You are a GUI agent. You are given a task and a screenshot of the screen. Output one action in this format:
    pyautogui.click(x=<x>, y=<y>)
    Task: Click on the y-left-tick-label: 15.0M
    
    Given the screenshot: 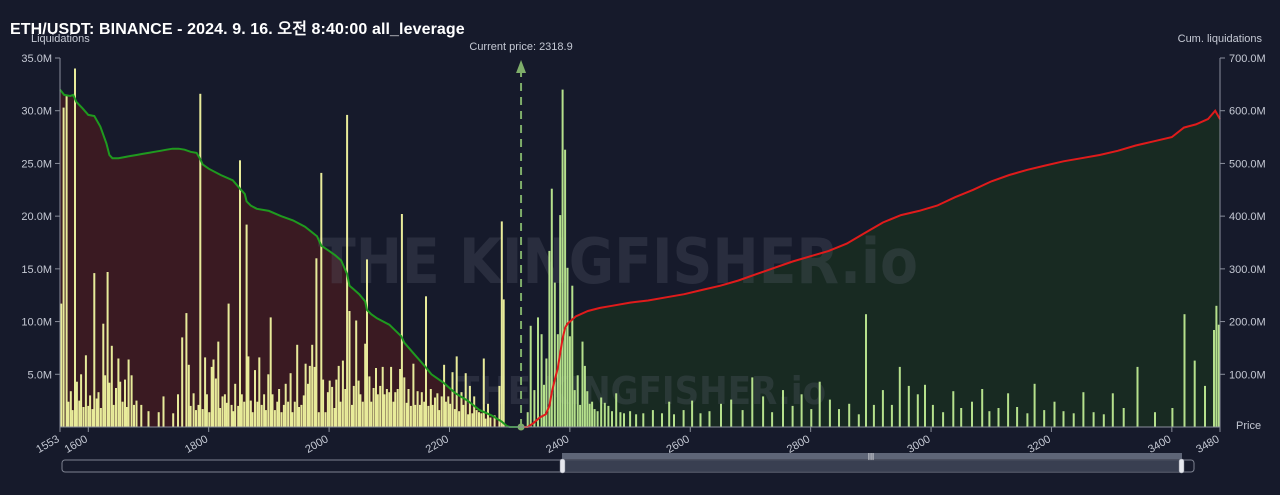 What is the action you would take?
    pyautogui.click(x=36, y=270)
    